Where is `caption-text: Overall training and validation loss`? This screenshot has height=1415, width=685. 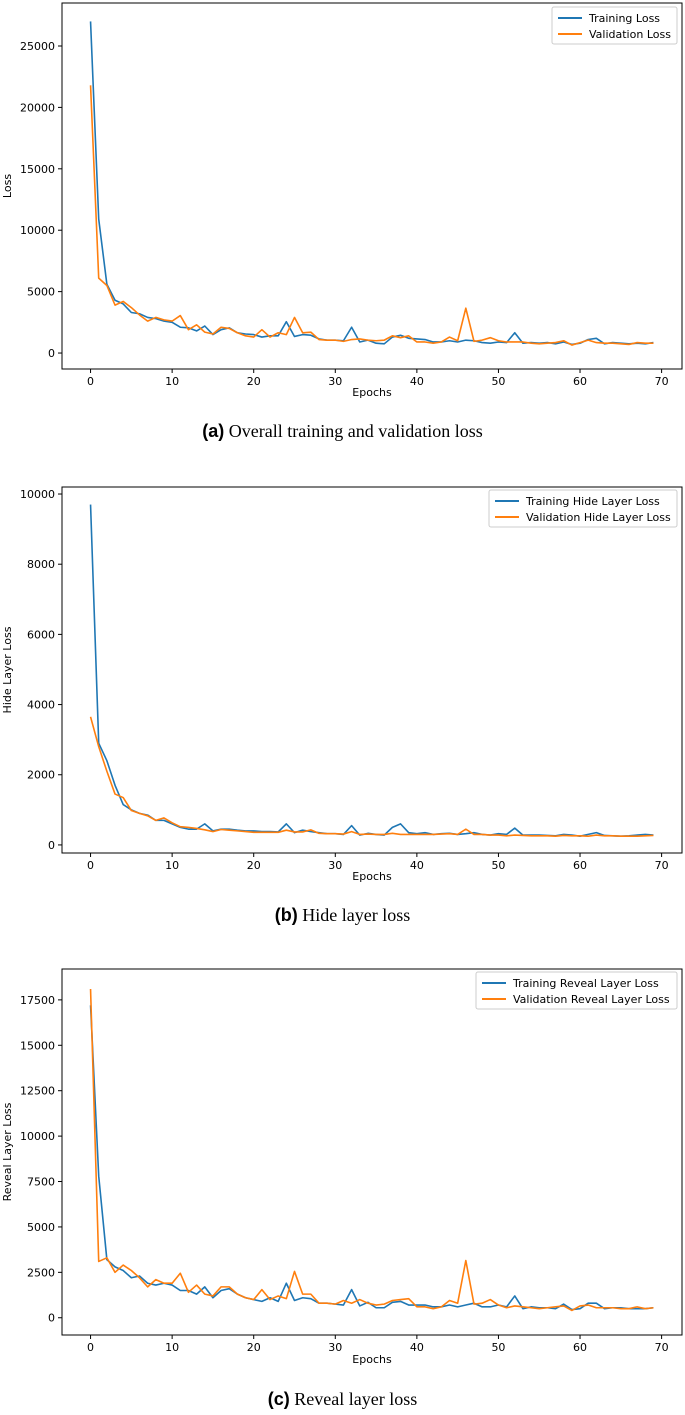 caption-text: Overall training and validation loss is located at coordinates (353, 431).